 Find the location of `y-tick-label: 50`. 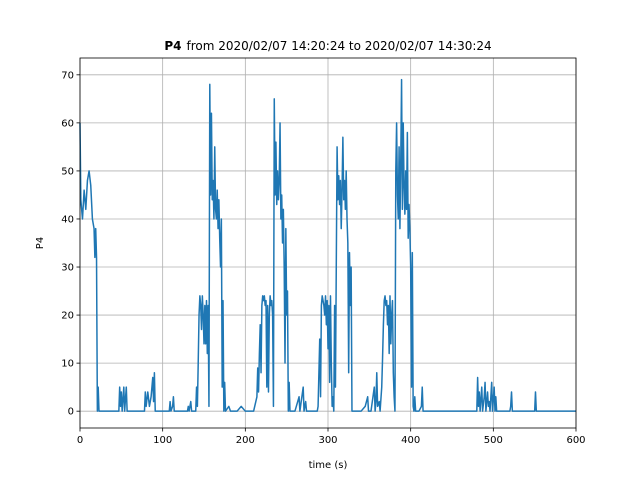

y-tick-label: 50 is located at coordinates (67, 171).